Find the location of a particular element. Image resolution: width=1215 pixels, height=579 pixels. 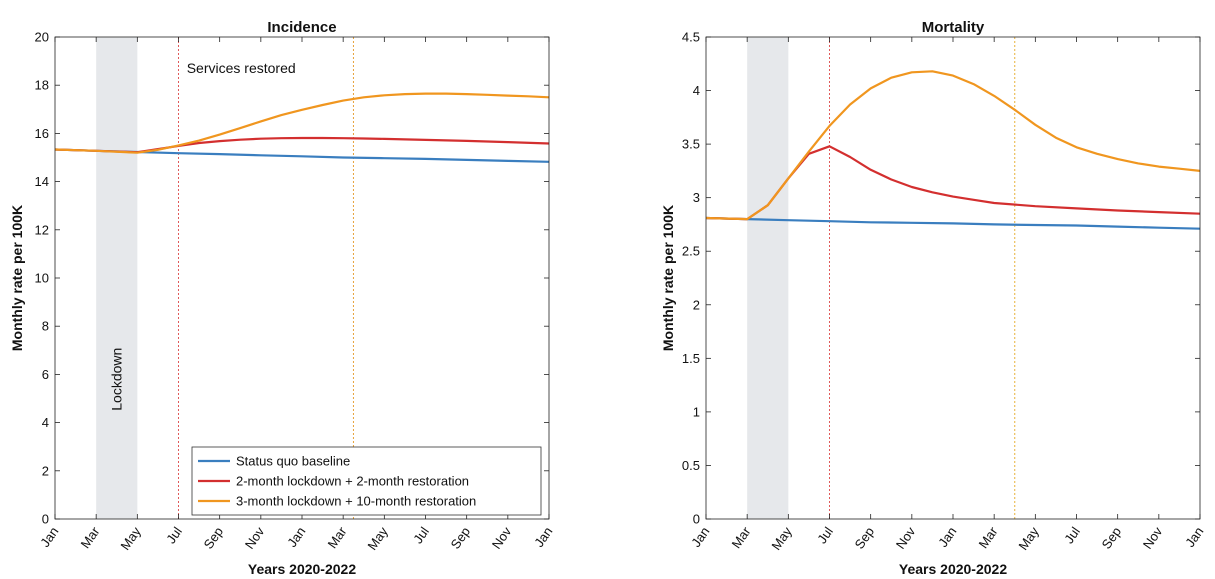

y-tick-label: 1.5 is located at coordinates (691, 358).